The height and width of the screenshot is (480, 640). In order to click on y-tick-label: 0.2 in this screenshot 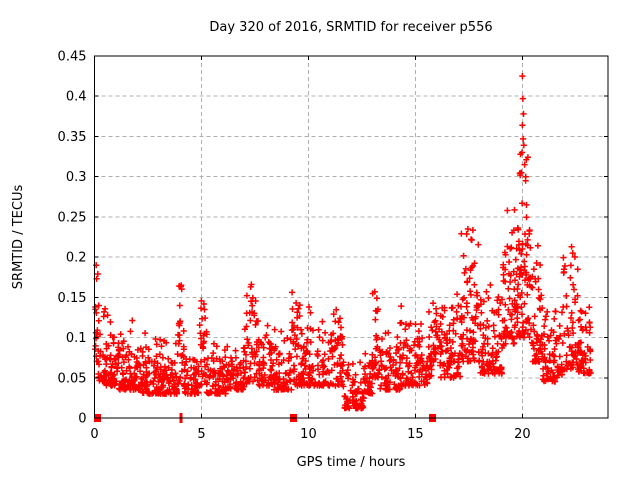, I will do `click(76, 258)`.